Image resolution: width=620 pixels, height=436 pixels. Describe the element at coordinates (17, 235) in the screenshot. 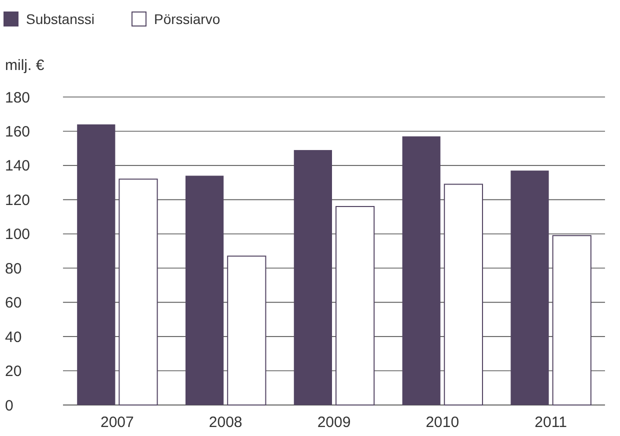

I see `y-tick-label: 100` at that location.